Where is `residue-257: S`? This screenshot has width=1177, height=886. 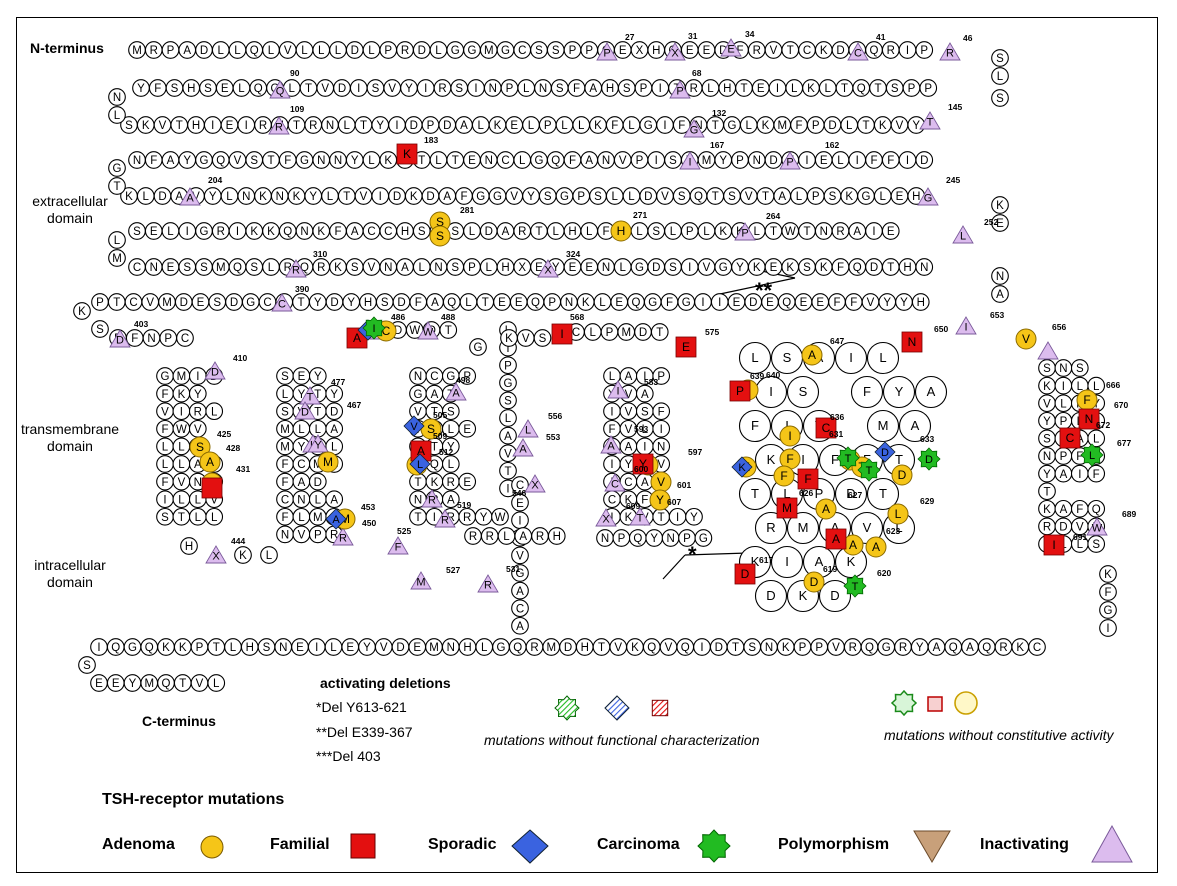
residue-257: S is located at coordinates (421, 231).